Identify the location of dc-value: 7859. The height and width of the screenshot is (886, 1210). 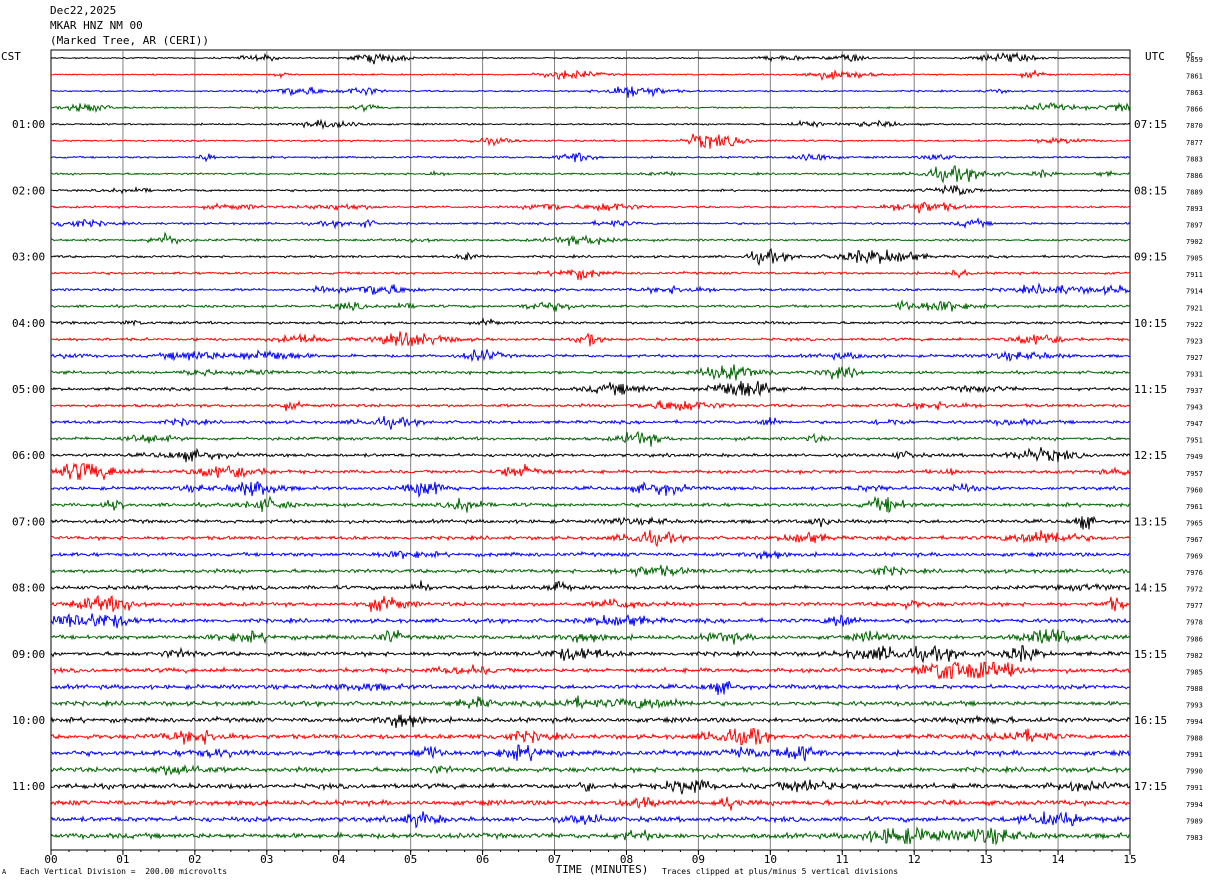
(1194, 60).